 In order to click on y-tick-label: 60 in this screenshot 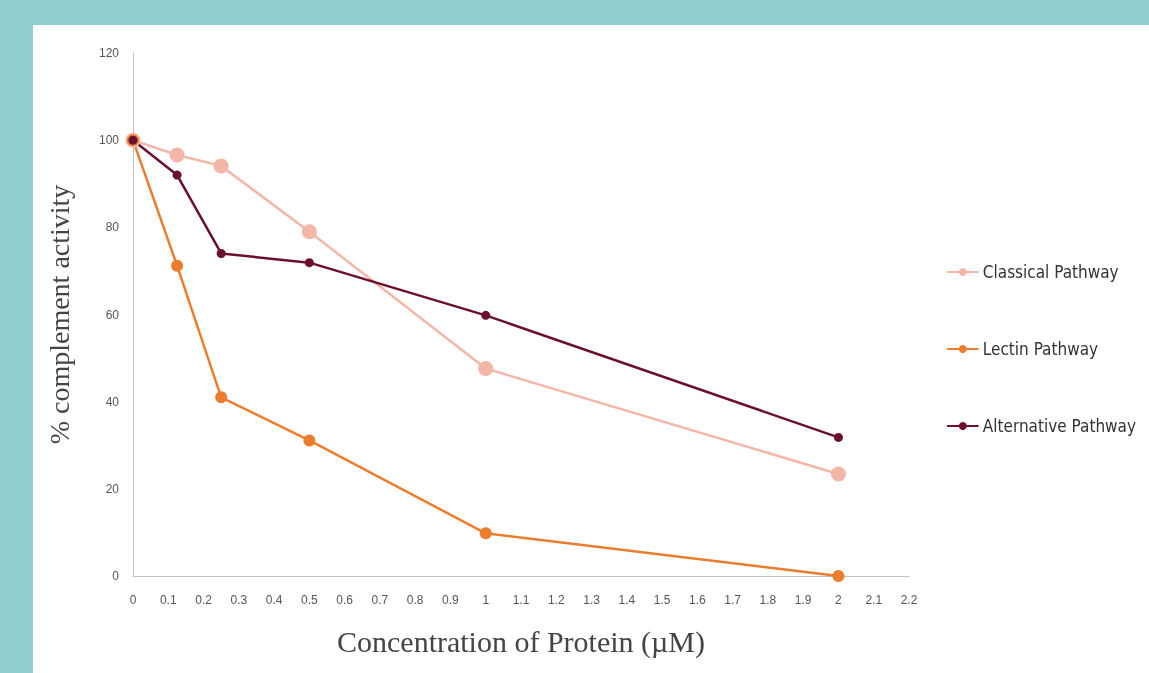, I will do `click(112, 314)`.